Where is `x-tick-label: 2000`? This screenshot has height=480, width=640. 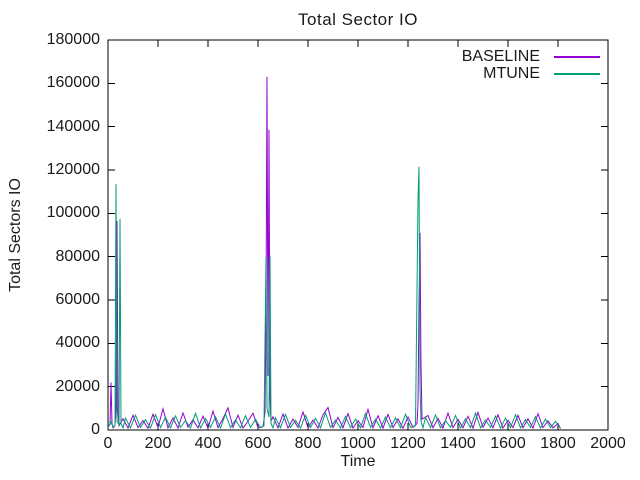 x-tick-label: 2000 is located at coordinates (608, 443).